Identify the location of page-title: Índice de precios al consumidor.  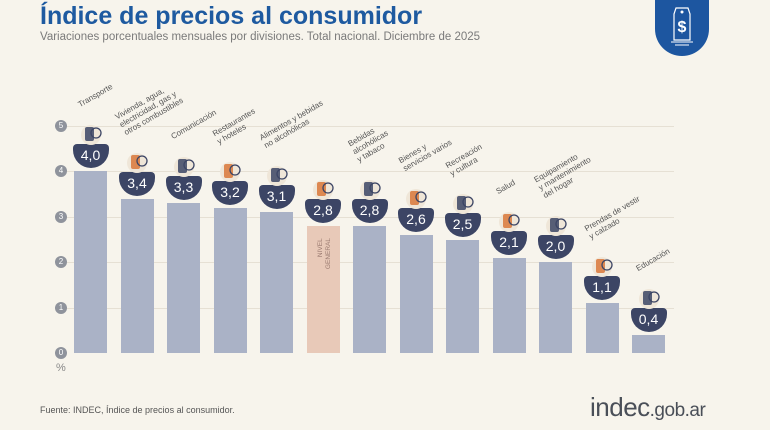
(231, 16).